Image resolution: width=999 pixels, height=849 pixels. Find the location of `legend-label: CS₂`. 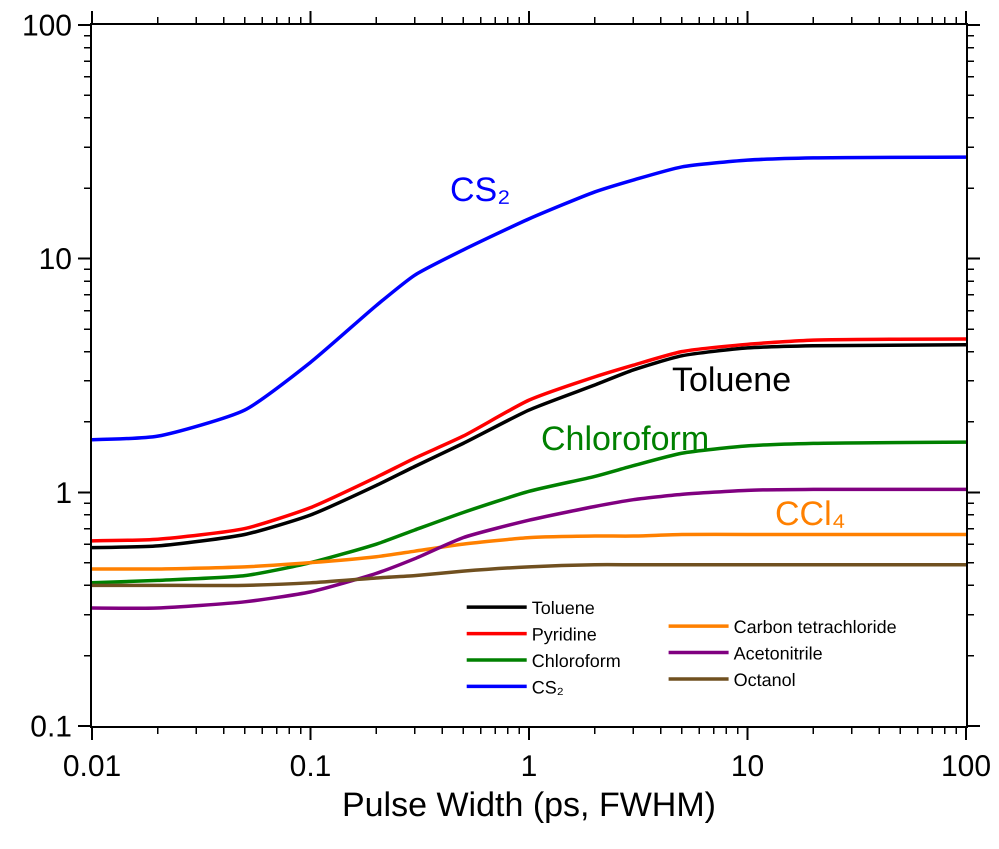

legend-label: CS₂ is located at coordinates (548, 687).